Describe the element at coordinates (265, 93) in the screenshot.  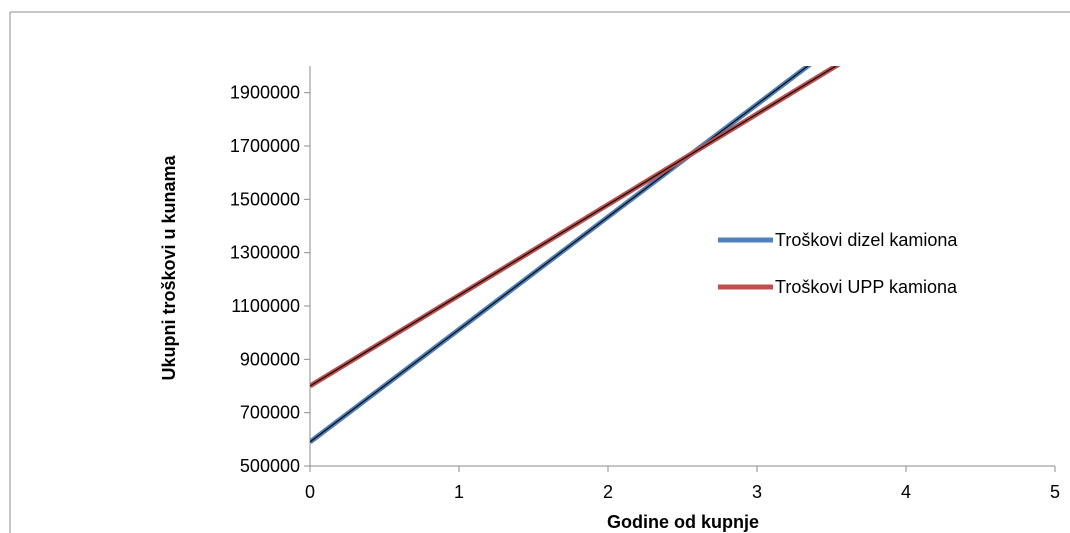
I see `y-tick-label: 1900000` at that location.